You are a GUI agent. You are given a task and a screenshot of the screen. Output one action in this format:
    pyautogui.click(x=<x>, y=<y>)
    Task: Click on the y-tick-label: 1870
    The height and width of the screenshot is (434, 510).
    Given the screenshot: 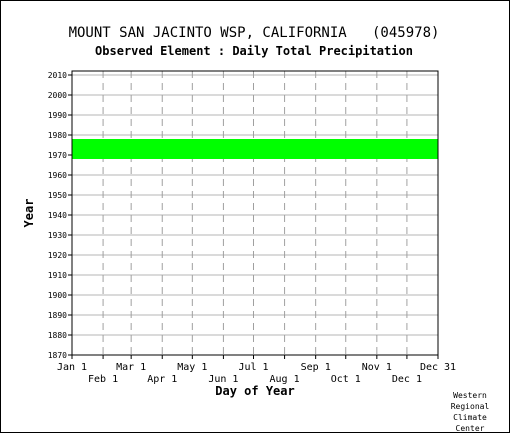 What is the action you would take?
    pyautogui.click(x=57, y=355)
    